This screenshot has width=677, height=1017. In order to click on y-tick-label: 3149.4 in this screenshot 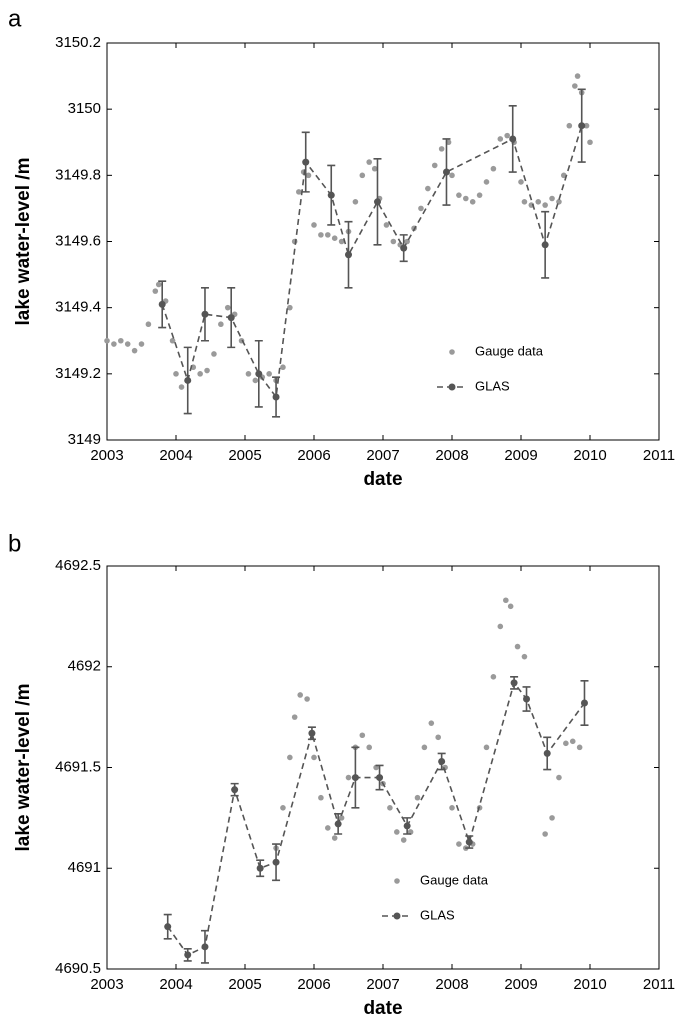, I will do `click(78, 307)`.